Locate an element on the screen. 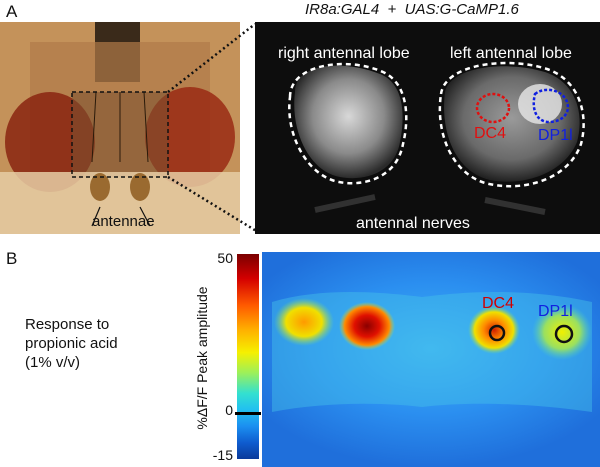 Image resolution: width=600 pixels, height=467 pixels. colorbar-tick-zero: 0 is located at coordinates (229, 410).